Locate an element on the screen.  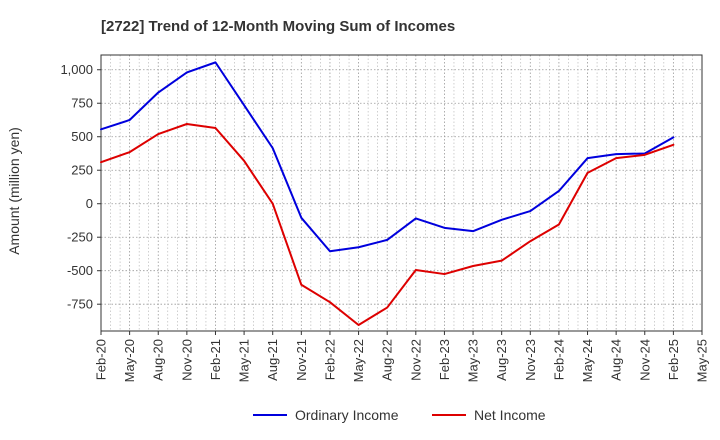
y-tick-label: 750 is located at coordinates (82, 103).